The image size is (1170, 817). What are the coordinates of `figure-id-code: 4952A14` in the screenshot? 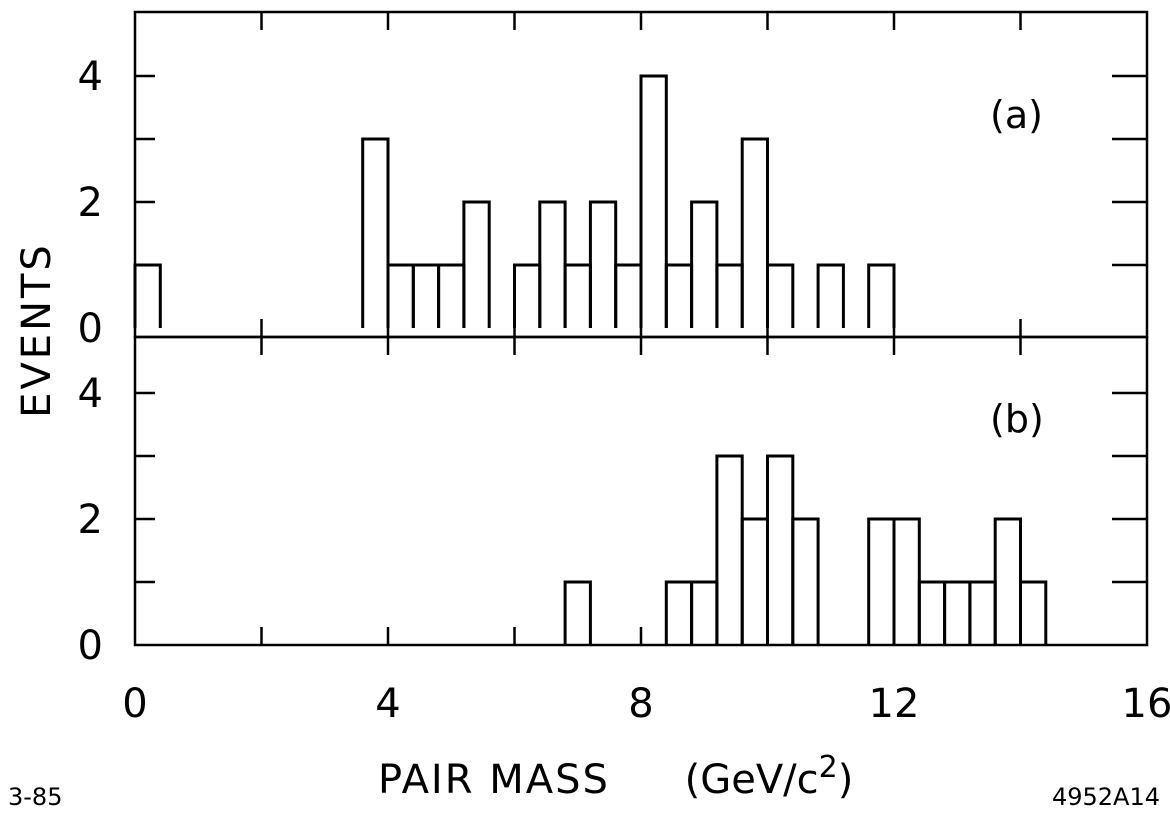 It's located at (1106, 797).